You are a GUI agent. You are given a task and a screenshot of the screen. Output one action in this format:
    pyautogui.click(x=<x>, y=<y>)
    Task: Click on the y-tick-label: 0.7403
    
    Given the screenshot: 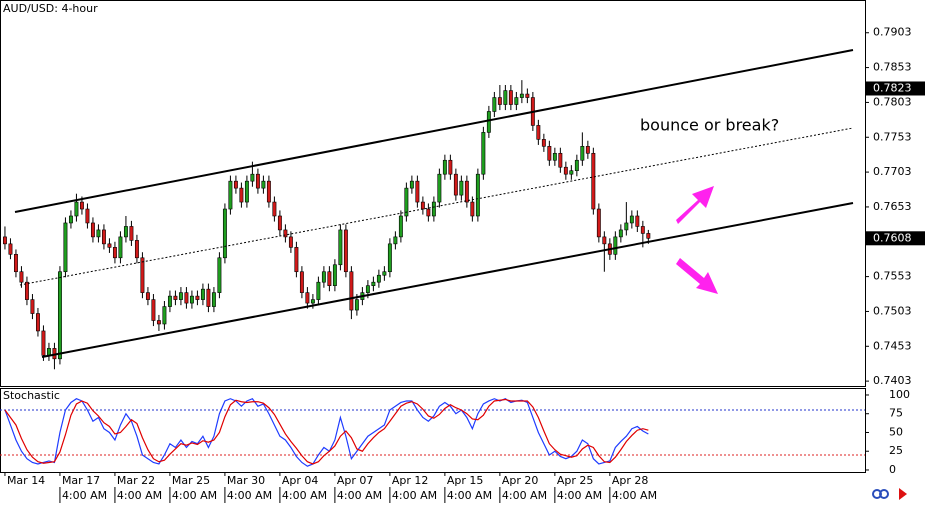 What is the action you would take?
    pyautogui.click(x=892, y=380)
    